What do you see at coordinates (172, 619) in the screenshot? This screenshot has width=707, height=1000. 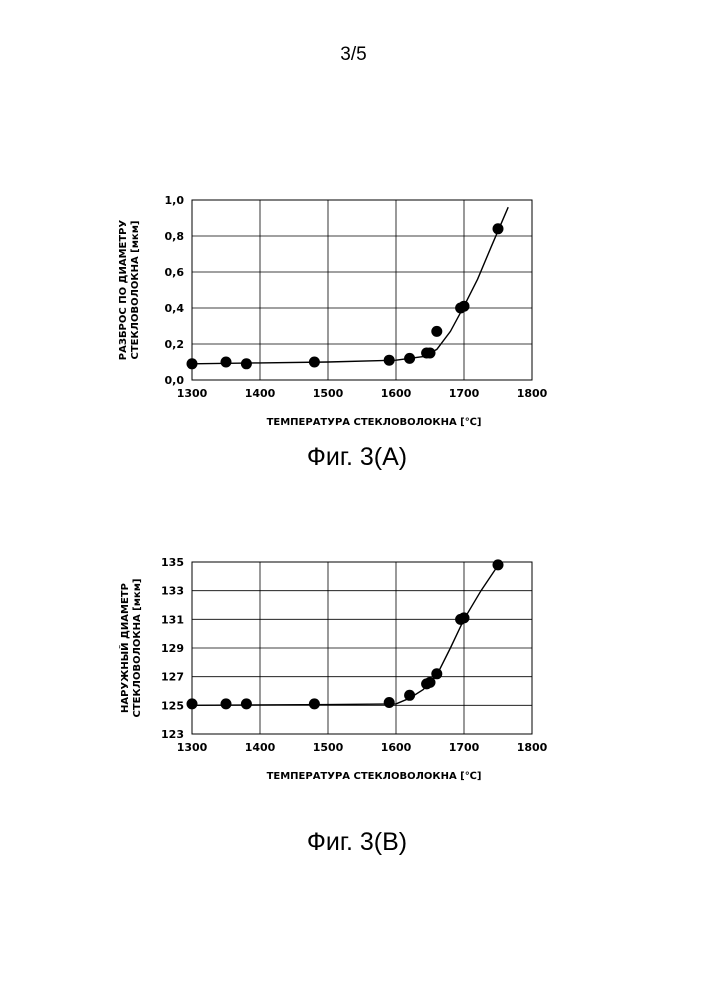 I see `y-tick-label: 131` at bounding box center [172, 619].